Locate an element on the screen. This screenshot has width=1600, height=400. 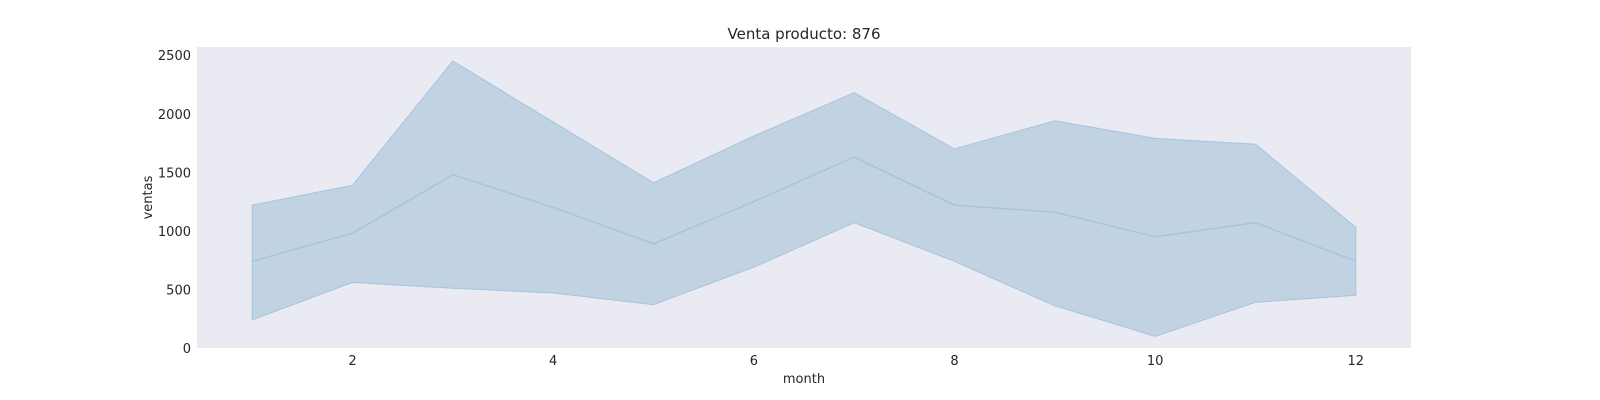
x-tick-labels: 2 4 6 8 10 12 is located at coordinates (856, 361).